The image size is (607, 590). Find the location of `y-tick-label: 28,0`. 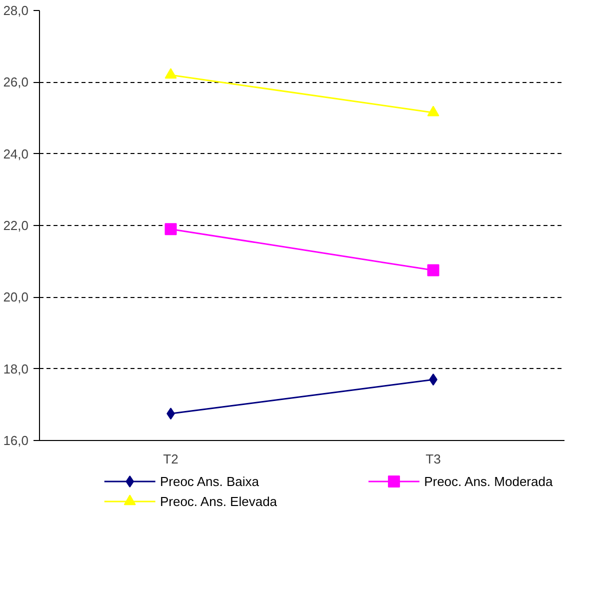

y-tick-label: 28,0 is located at coordinates (16, 10).